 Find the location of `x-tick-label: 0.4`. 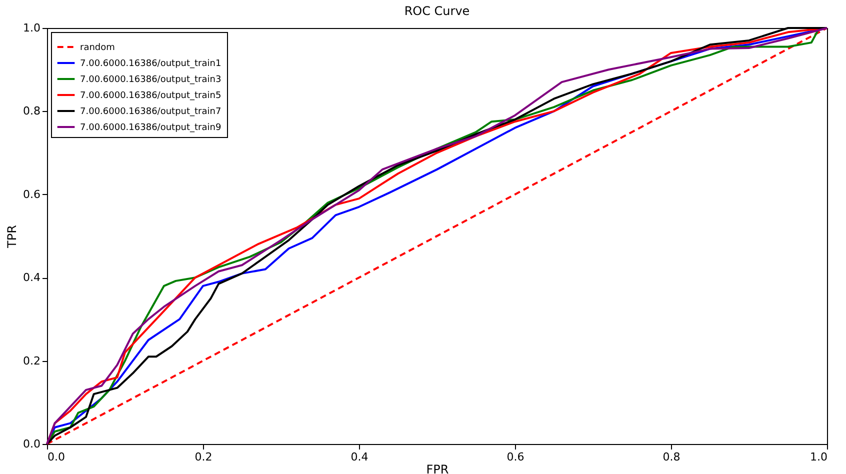

x-tick-label: 0.4 is located at coordinates (359, 457).